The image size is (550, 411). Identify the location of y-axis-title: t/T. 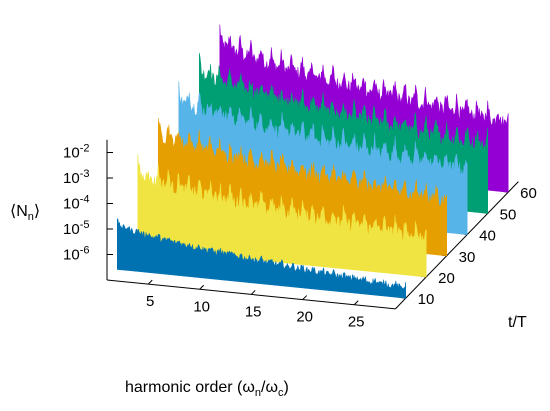
(517, 322).